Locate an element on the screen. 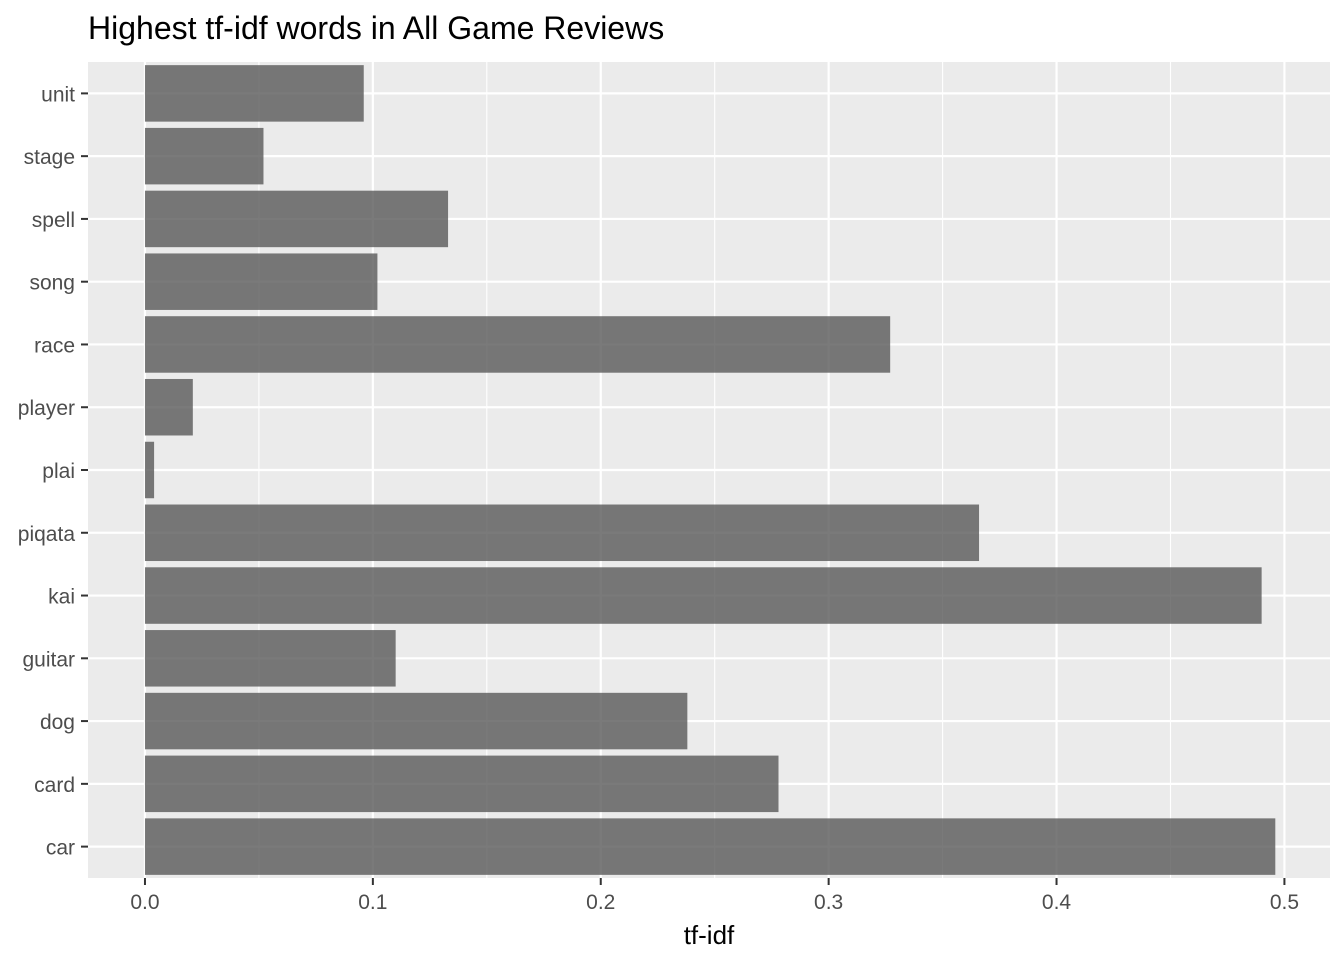 This screenshot has height=960, width=1344. y-tick-label: unit is located at coordinates (58, 94).